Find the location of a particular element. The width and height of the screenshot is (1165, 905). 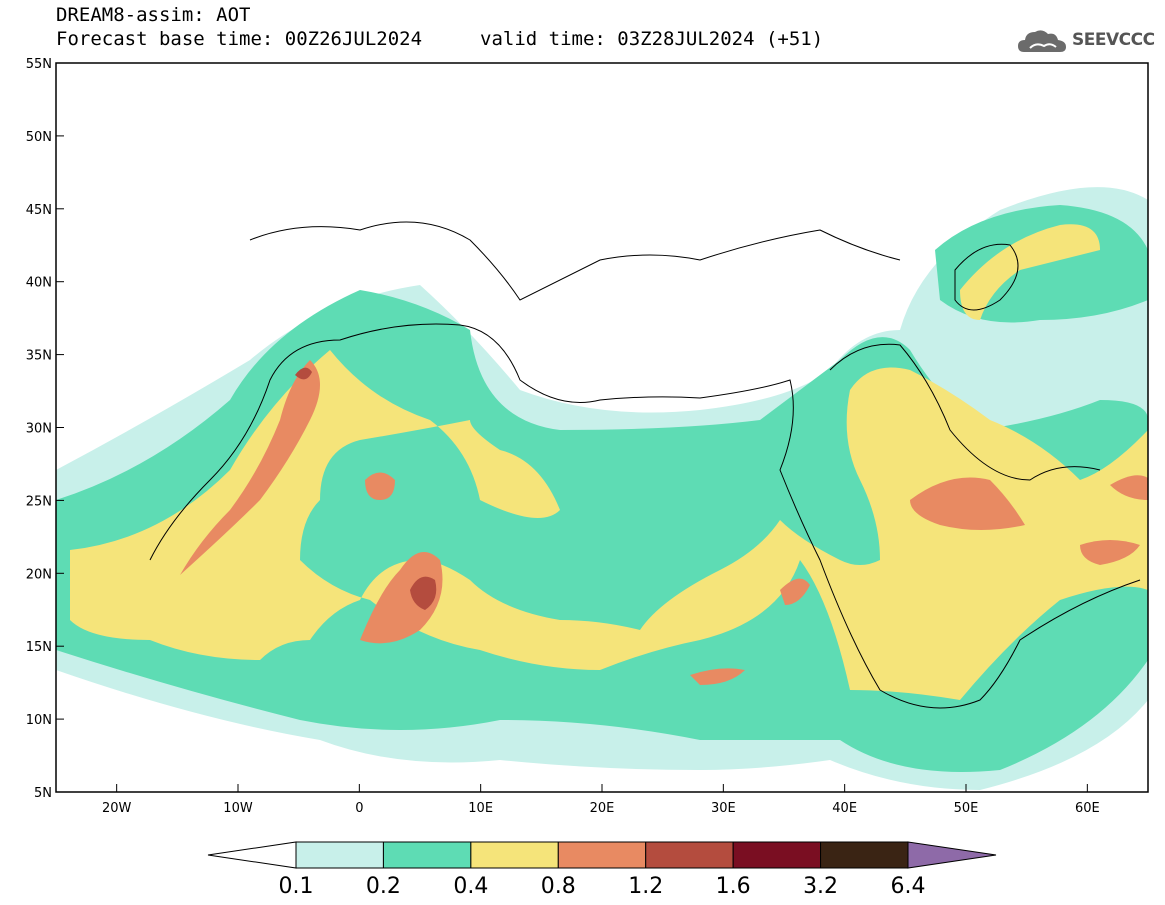

lat-tick-label: 20N is located at coordinates (39, 574).